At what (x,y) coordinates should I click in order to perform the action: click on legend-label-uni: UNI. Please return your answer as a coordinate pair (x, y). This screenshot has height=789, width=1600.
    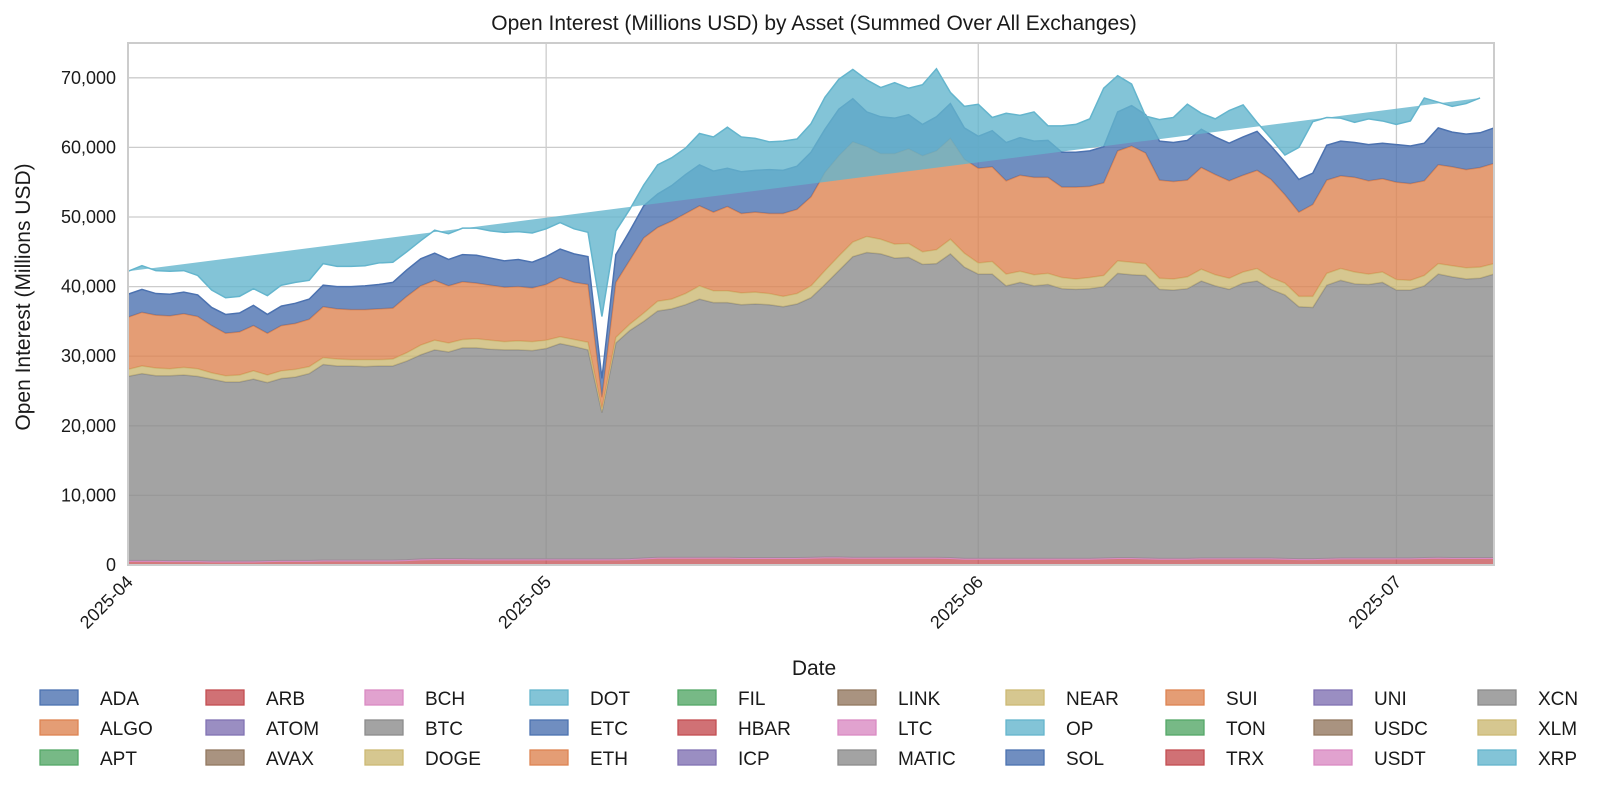
    Looking at the image, I should click on (1390, 699).